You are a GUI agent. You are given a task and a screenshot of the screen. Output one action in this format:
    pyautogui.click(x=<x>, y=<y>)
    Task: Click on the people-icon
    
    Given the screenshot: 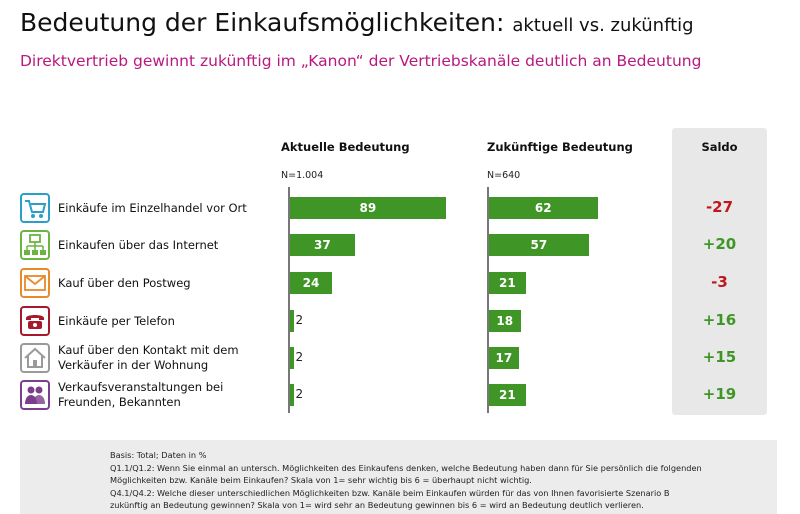 What is the action you would take?
    pyautogui.click(x=35, y=395)
    